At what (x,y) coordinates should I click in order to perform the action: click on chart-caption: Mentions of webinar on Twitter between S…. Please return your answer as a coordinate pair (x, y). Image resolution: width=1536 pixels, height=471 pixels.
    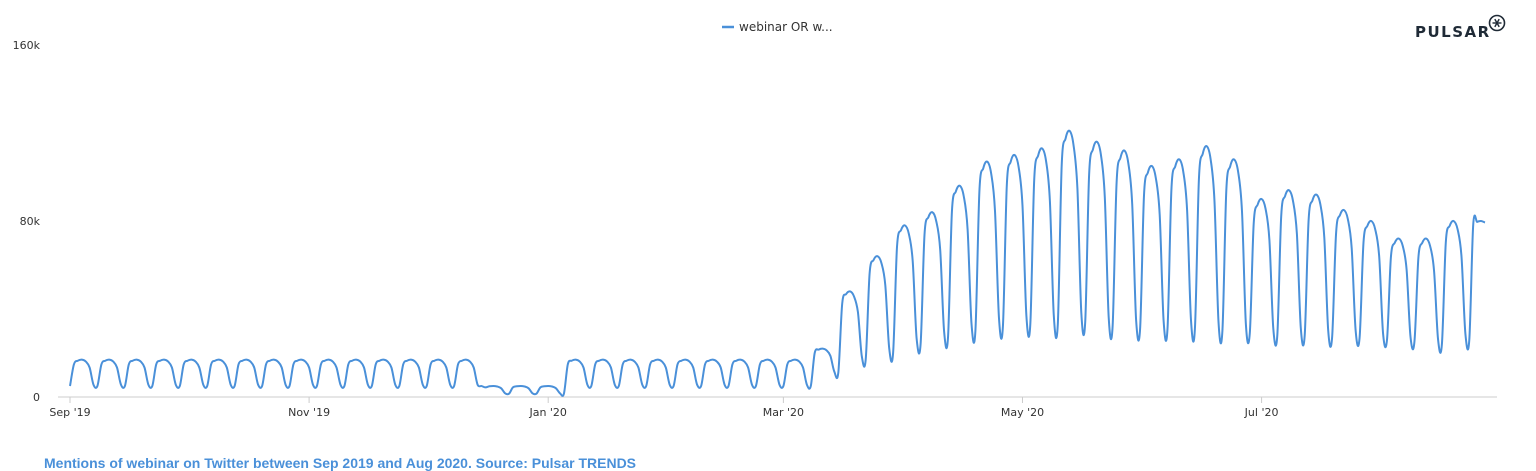
    Looking at the image, I should click on (340, 463).